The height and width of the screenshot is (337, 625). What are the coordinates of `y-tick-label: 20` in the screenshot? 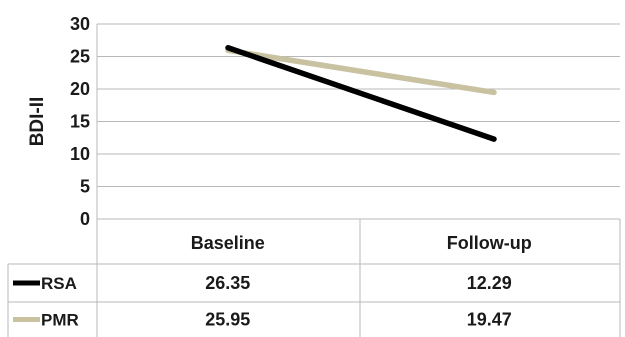 It's located at (80, 89).